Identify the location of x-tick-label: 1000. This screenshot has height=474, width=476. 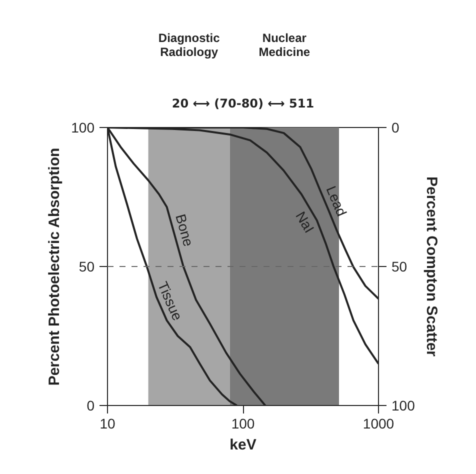
(378, 424).